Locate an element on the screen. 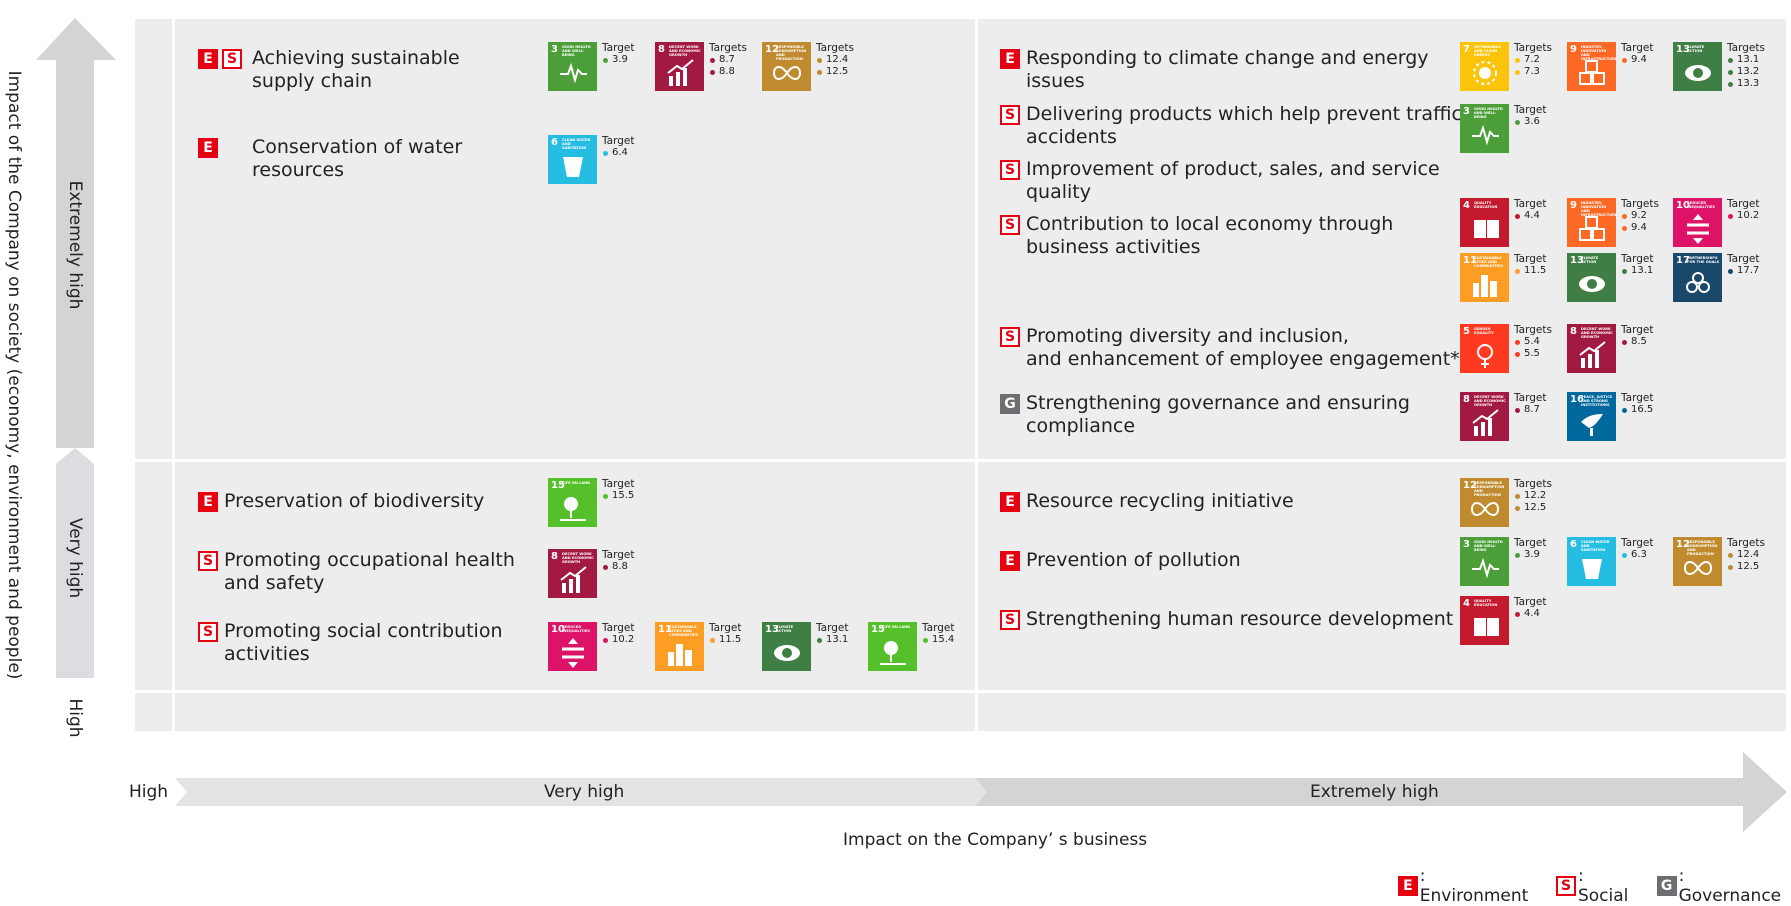 The width and height of the screenshot is (1791, 906). legend-governance-label: : Governance is located at coordinates (1730, 886).